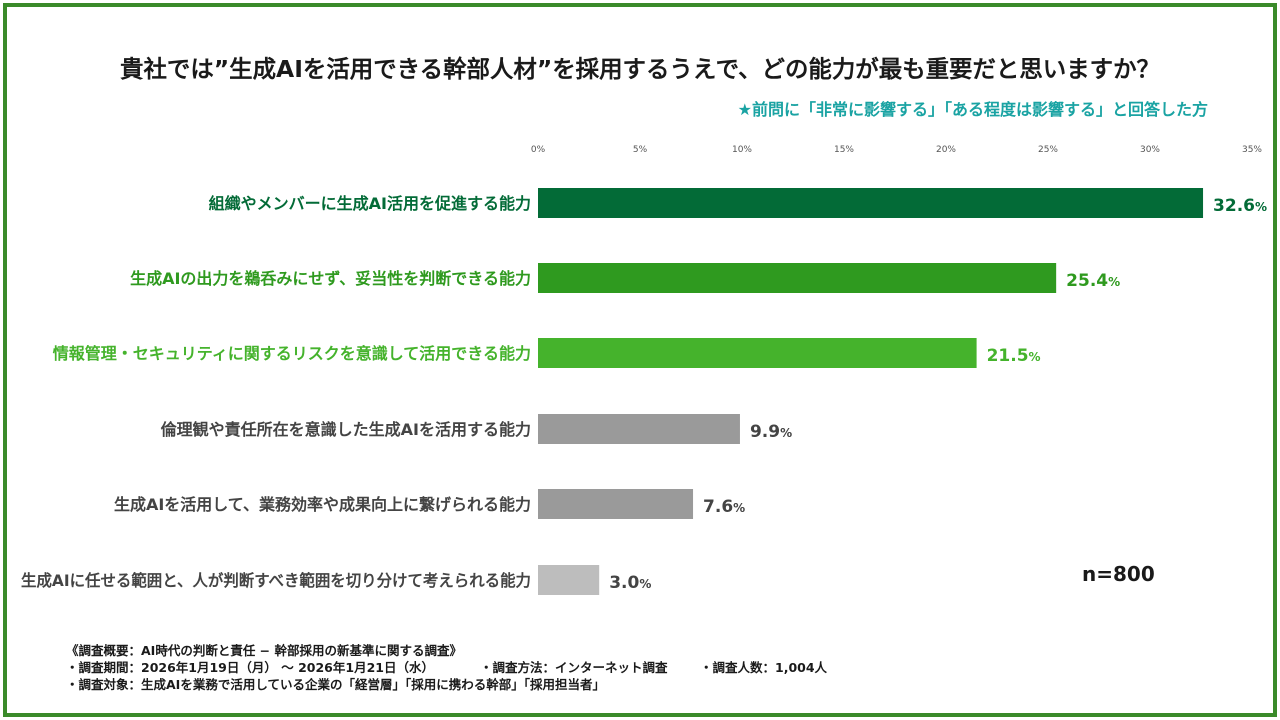 The image size is (1280, 720). What do you see at coordinates (538, 150) in the screenshot?
I see `x-tick-label: 0%` at bounding box center [538, 150].